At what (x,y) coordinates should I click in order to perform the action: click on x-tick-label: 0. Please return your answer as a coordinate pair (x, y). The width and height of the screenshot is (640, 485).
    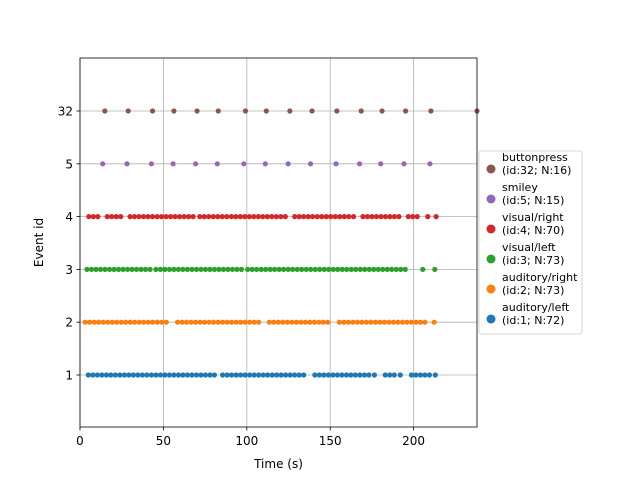
    Looking at the image, I should click on (80, 441).